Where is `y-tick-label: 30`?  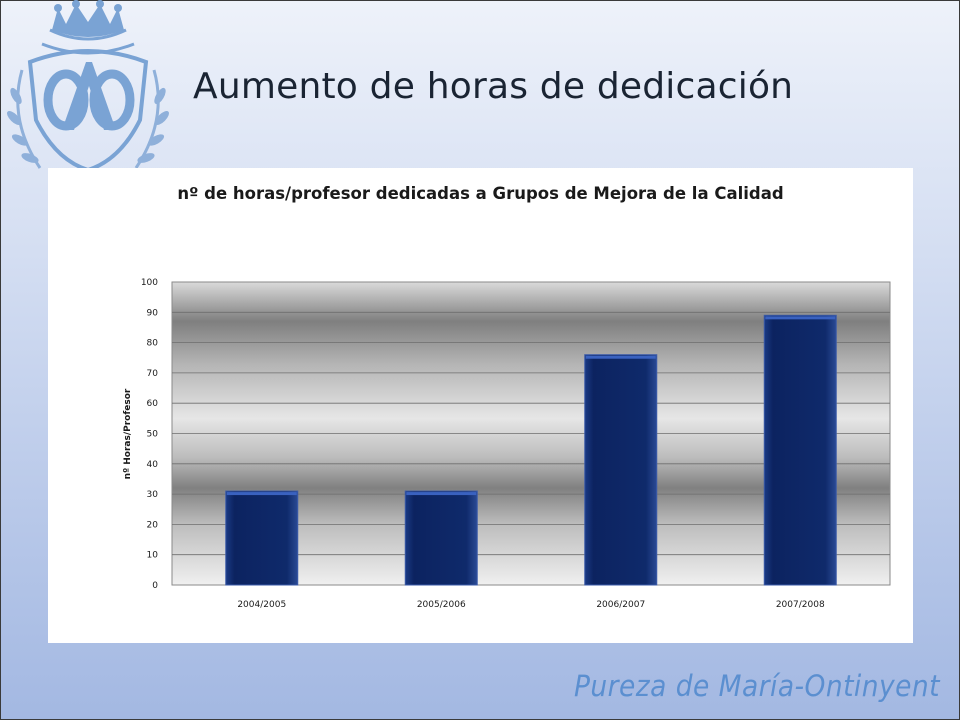 y-tick-label: 30 is located at coordinates (153, 495).